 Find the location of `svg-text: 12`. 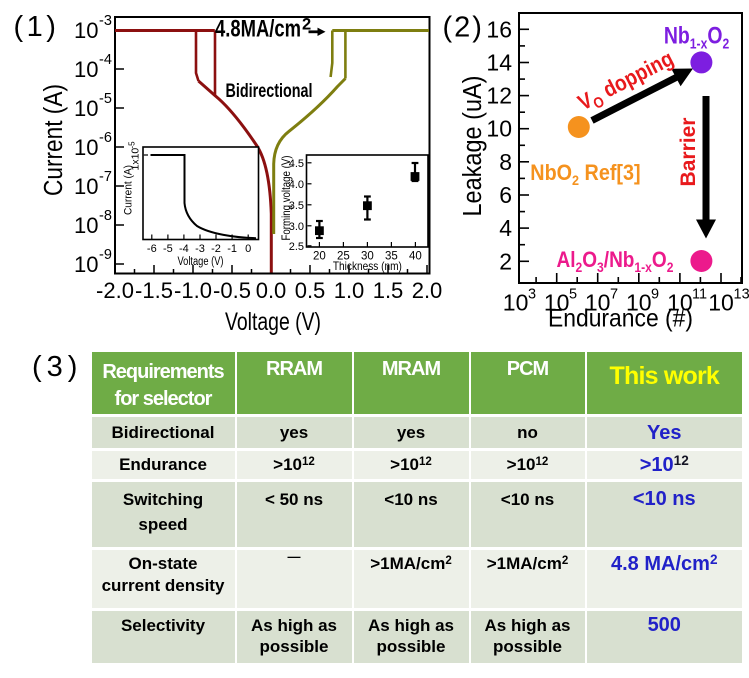

svg-text: 12 is located at coordinates (499, 96).